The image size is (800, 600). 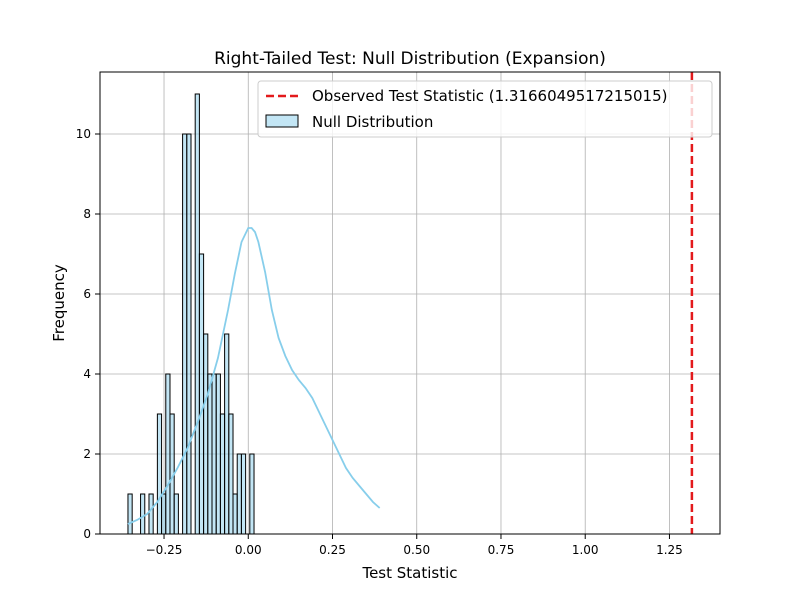 What do you see at coordinates (87, 294) in the screenshot?
I see `y-tick-label-3: 6` at bounding box center [87, 294].